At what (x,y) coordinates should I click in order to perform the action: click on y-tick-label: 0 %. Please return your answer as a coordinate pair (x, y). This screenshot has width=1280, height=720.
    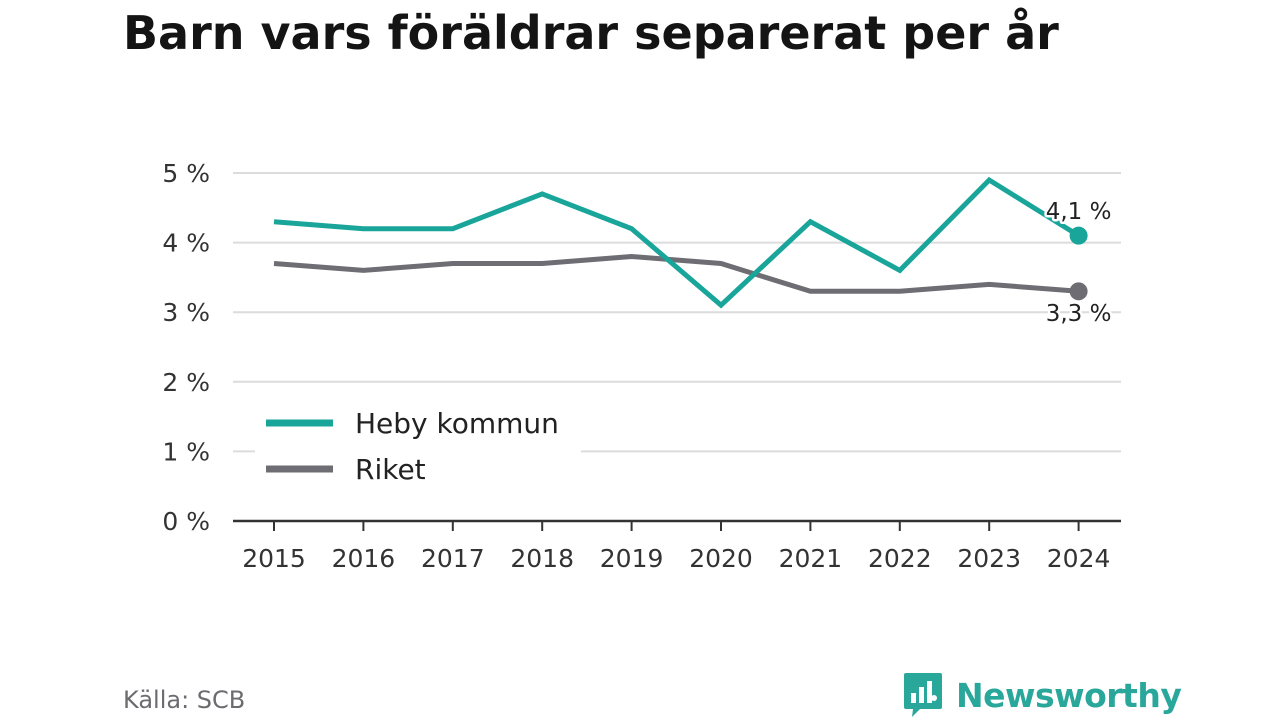
    Looking at the image, I should click on (186, 521).